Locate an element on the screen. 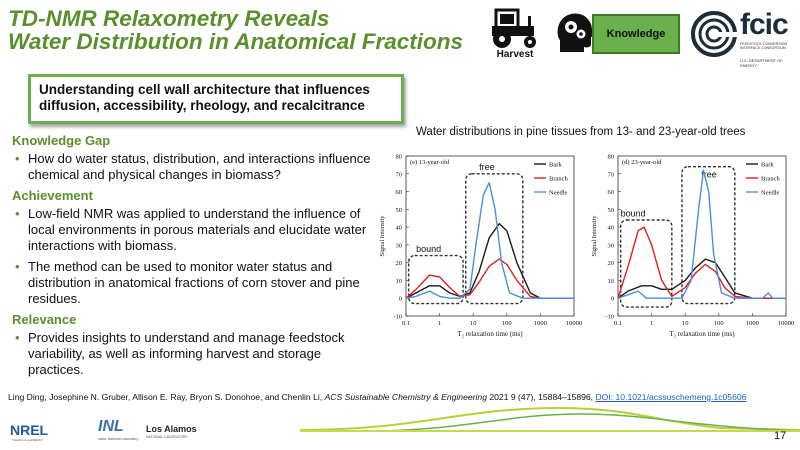  doe-label: U.S. DEPARTMENT OF ENERGY is located at coordinates (761, 63).